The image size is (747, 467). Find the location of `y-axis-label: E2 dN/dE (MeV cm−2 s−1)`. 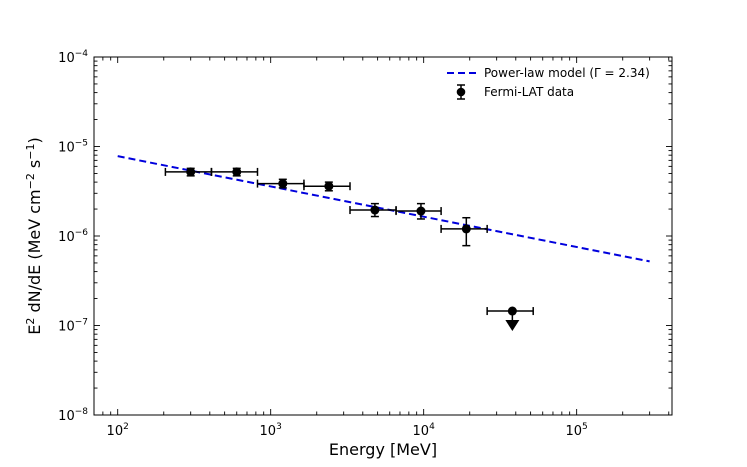

y-axis-label: E2 dN/dE (MeV cm−2 s−1) is located at coordinates (34, 235).